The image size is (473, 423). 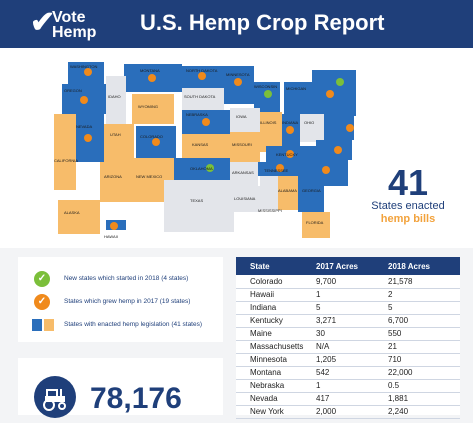 What do you see at coordinates (311, 190) in the screenshot?
I see `state-label: GEORGIA` at bounding box center [311, 190].